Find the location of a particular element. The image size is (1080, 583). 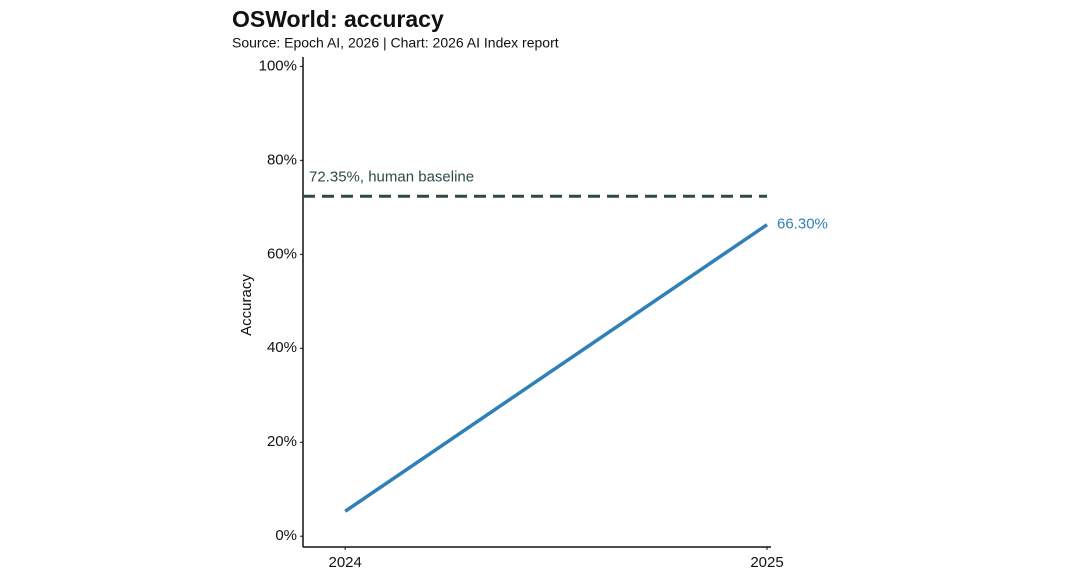

y-axis-label: Accuracy is located at coordinates (246, 305).